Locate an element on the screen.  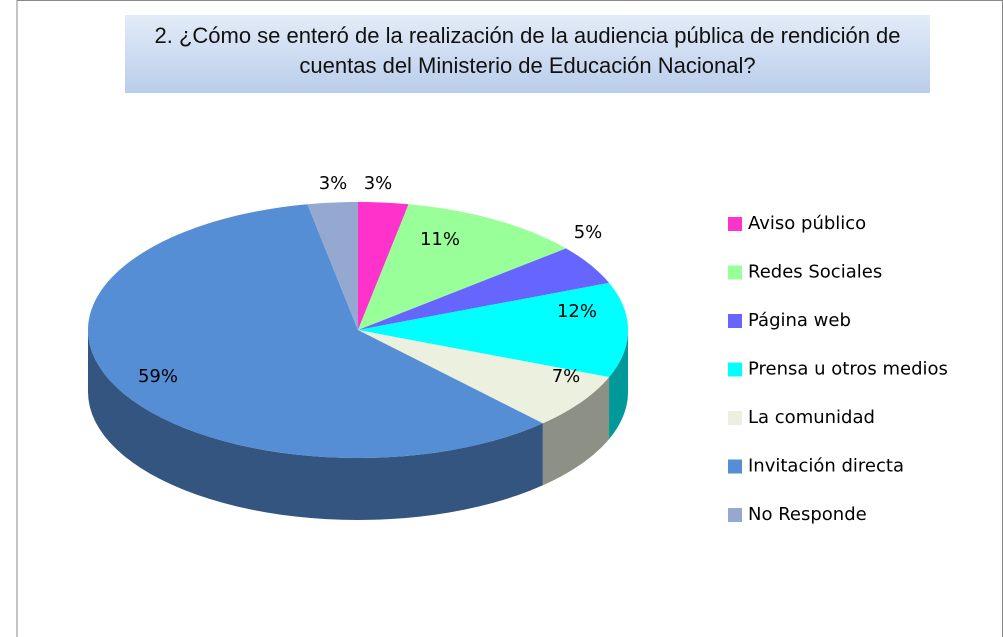
legend-label: No Responde is located at coordinates (807, 514).